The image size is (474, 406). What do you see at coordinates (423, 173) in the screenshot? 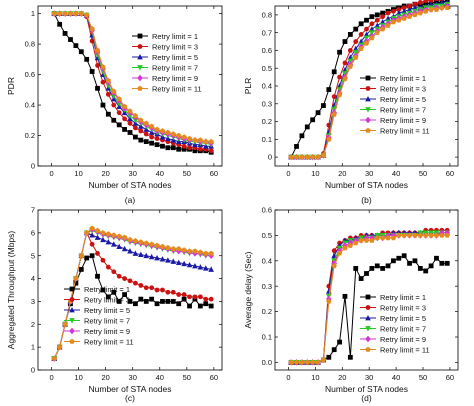
I see `x-tick-label: 50` at bounding box center [423, 173].